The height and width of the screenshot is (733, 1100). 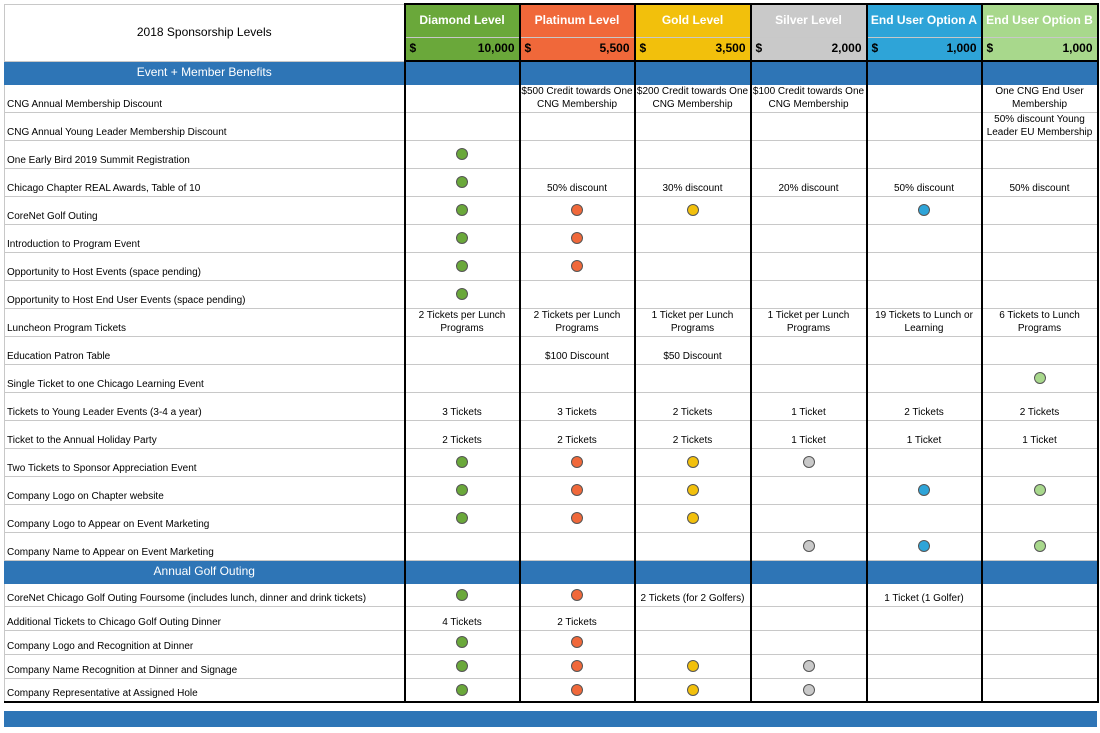 I want to click on table-row: One Early Bird 2019 Summit Registration, so click(x=551, y=154).